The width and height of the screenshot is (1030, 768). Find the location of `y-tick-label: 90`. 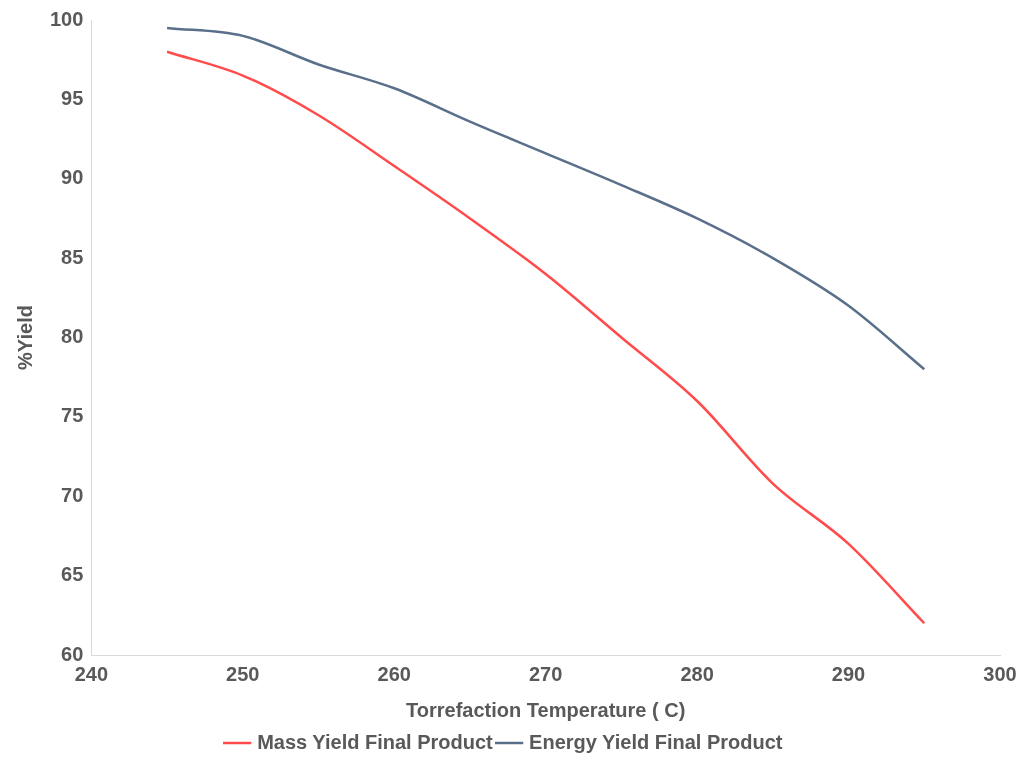

y-tick-label: 90 is located at coordinates (72, 177).